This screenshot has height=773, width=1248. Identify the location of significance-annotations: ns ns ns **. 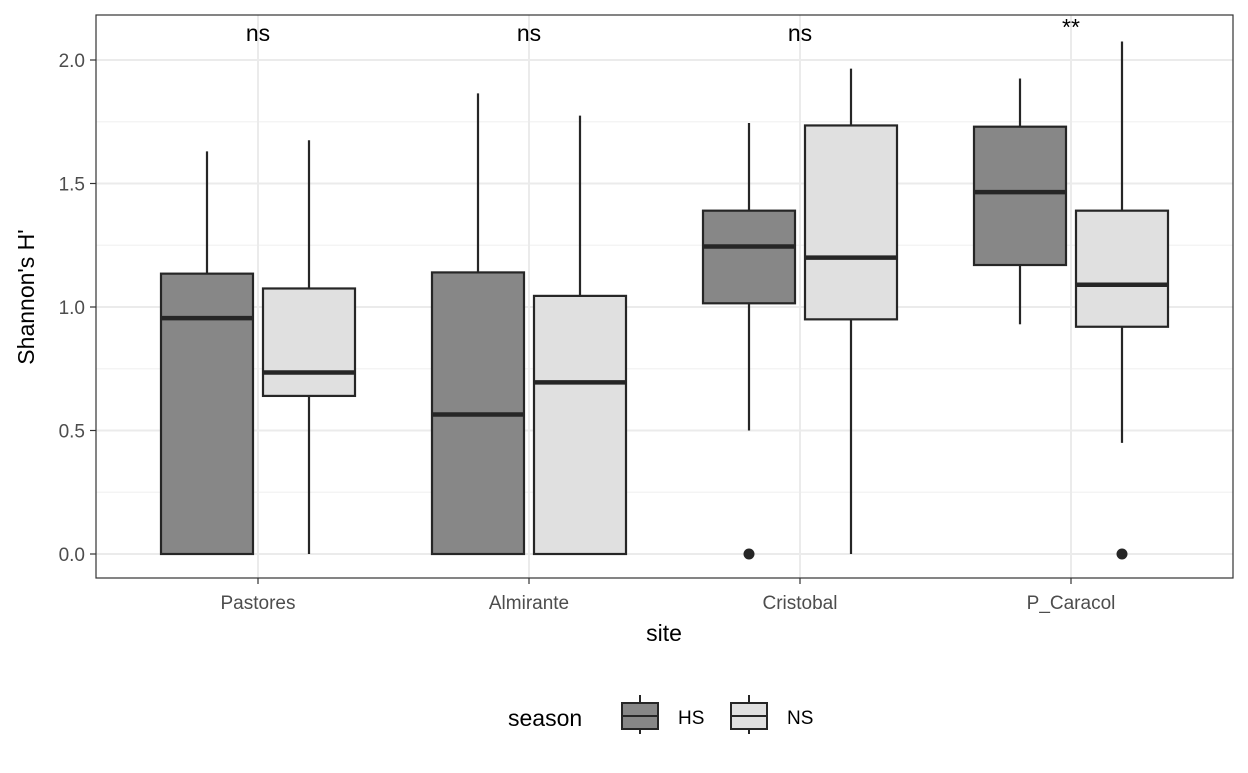
(663, 30).